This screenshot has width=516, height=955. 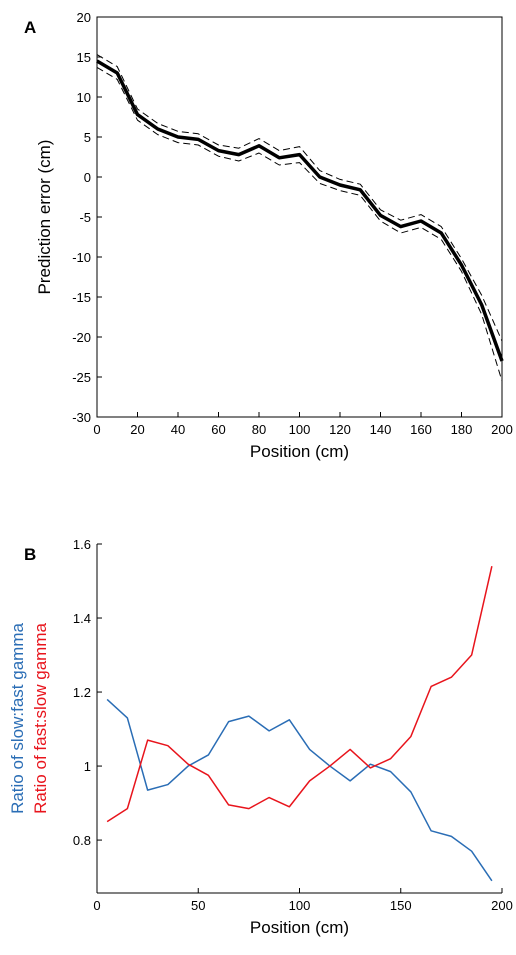 What do you see at coordinates (401, 905) in the screenshot?
I see `x-tick-label: 150` at bounding box center [401, 905].